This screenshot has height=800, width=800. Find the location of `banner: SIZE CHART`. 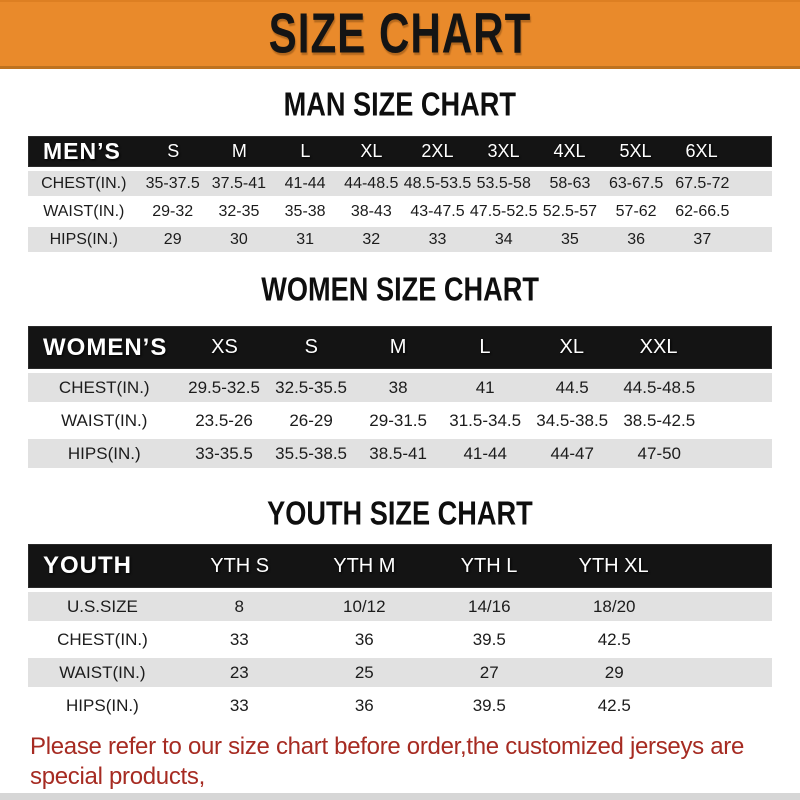

banner: SIZE CHART is located at coordinates (400, 34).